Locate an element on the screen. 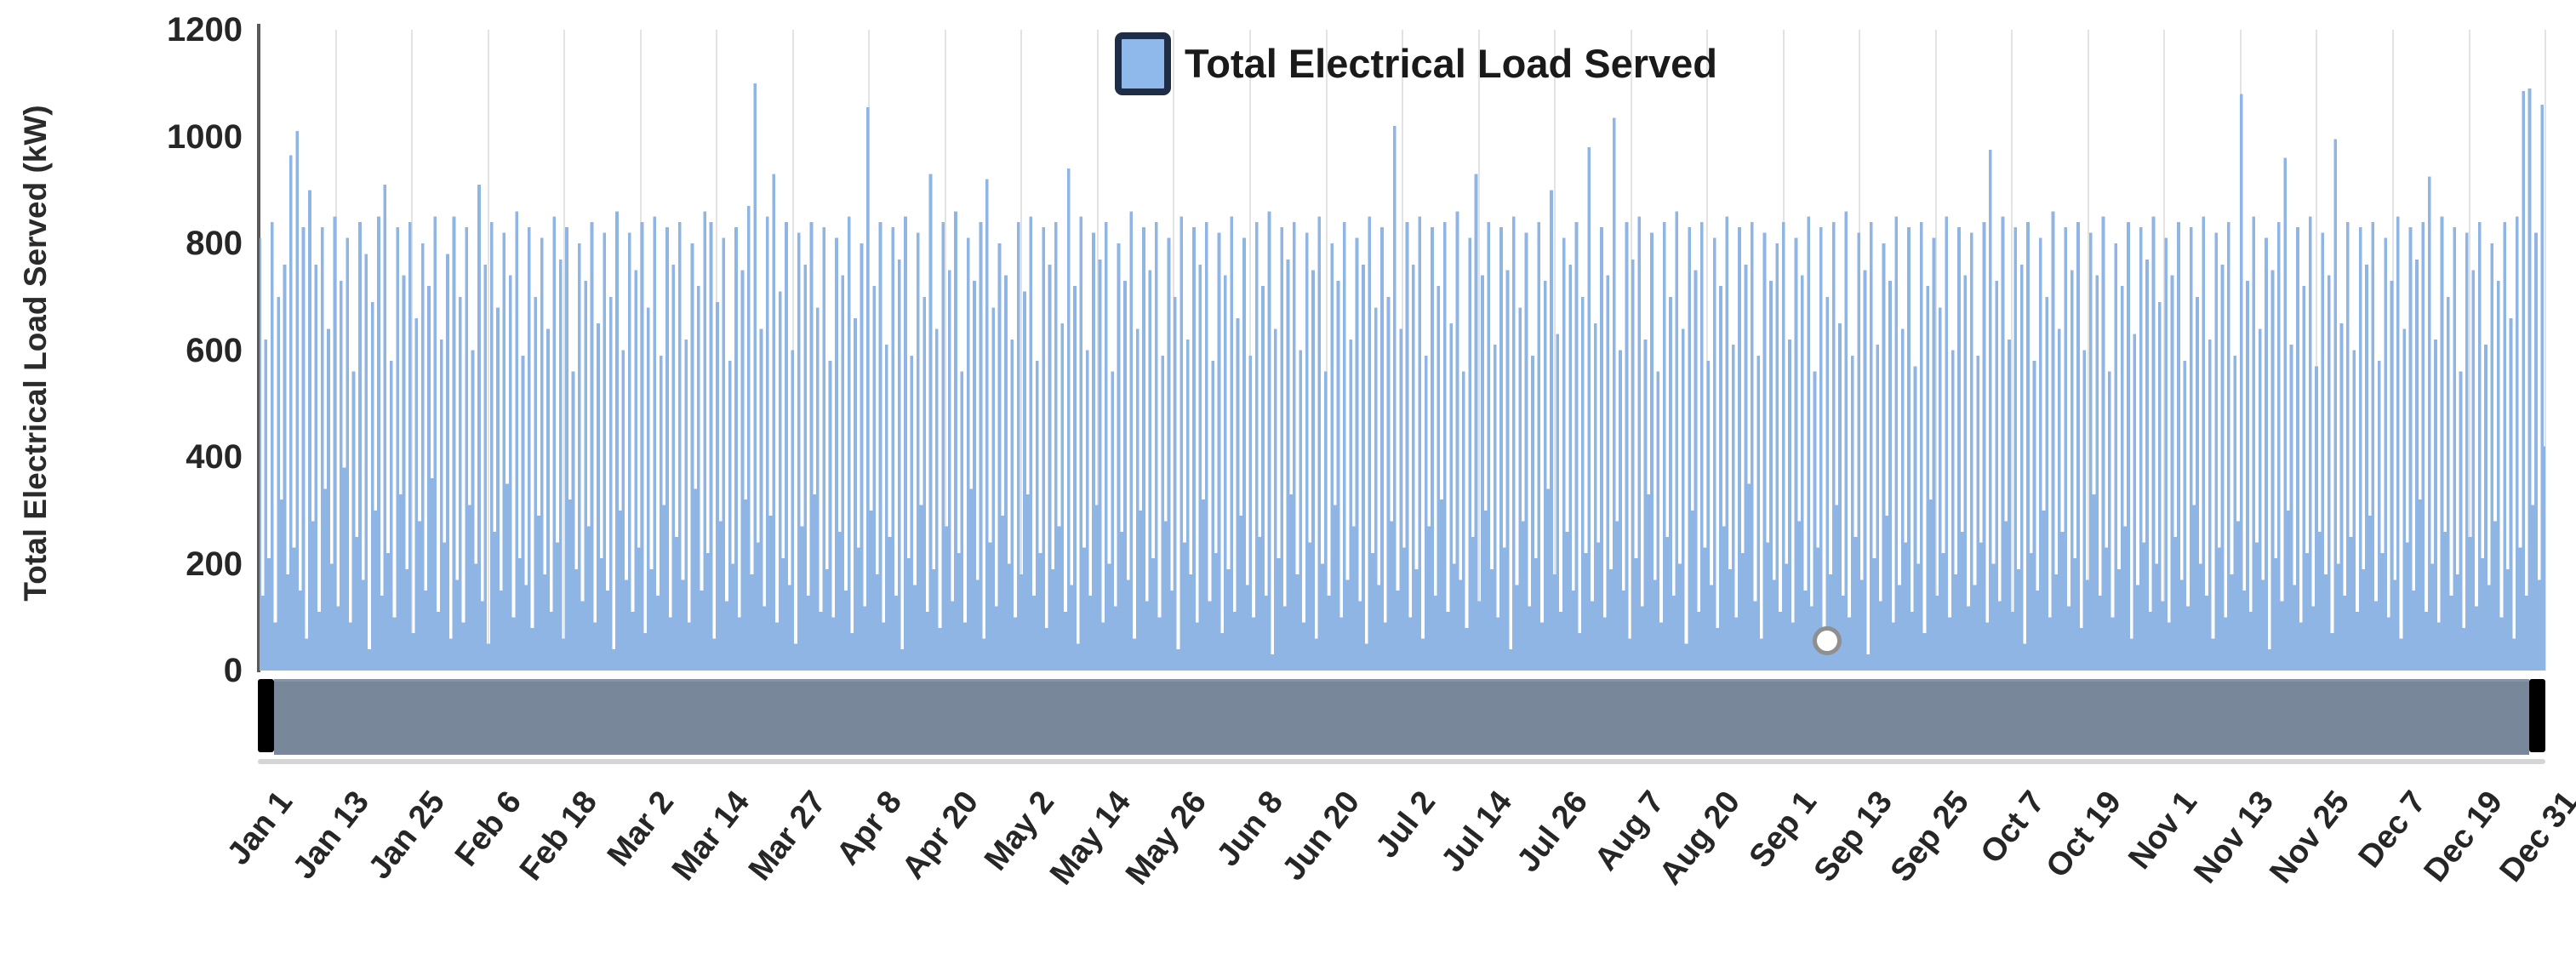 This screenshot has width=2576, height=959. y-tick-label: 1200 is located at coordinates (205, 30).